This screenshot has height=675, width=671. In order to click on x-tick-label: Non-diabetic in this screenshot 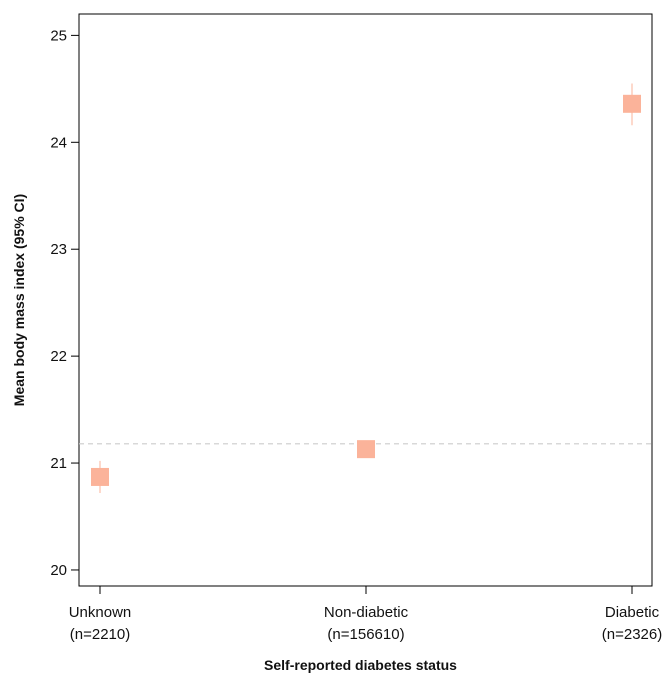, I will do `click(366, 612)`.